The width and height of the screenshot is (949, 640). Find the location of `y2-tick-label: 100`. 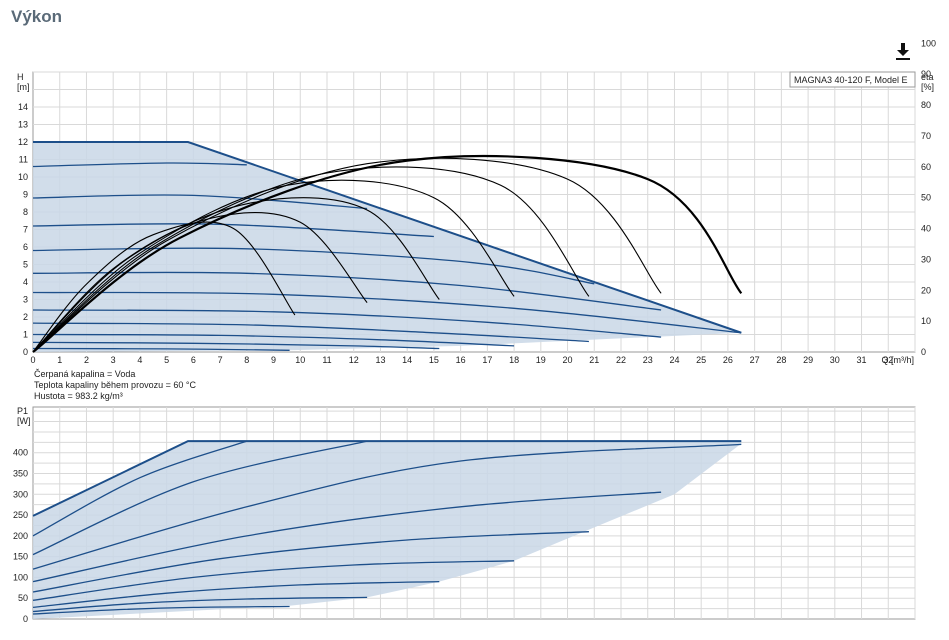

y2-tick-label: 100 is located at coordinates (928, 43).